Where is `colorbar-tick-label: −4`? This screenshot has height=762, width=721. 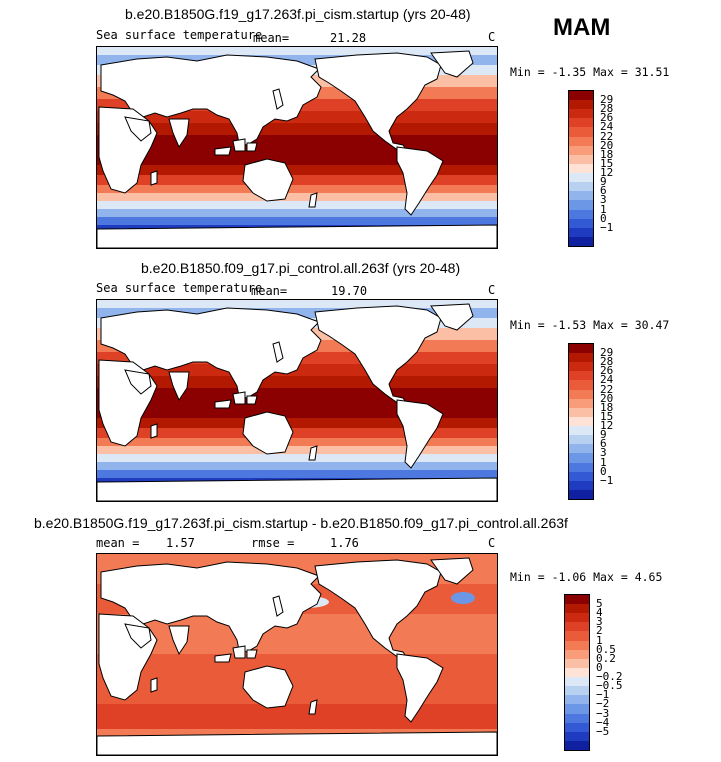
colorbar-tick-label: −4 is located at coordinates (603, 722).